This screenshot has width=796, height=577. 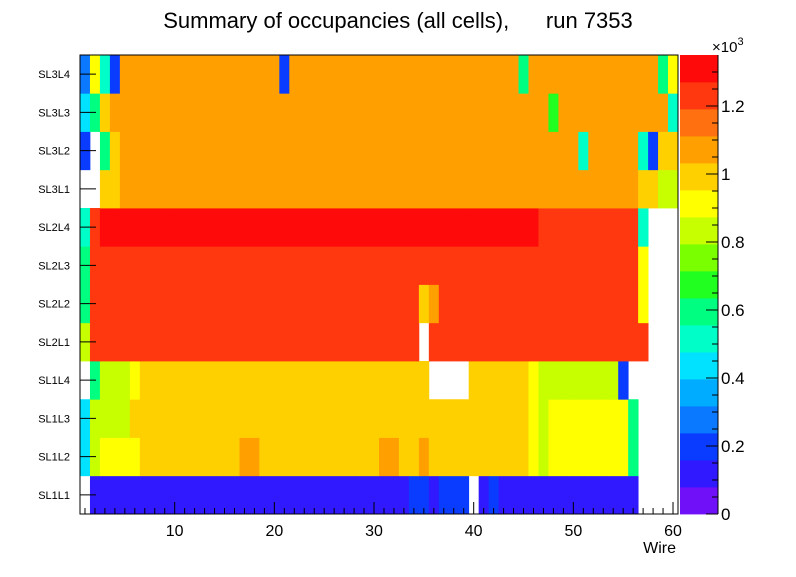 What do you see at coordinates (740, 42) in the screenshot?
I see `colorbar-exponent-power: 3` at bounding box center [740, 42].